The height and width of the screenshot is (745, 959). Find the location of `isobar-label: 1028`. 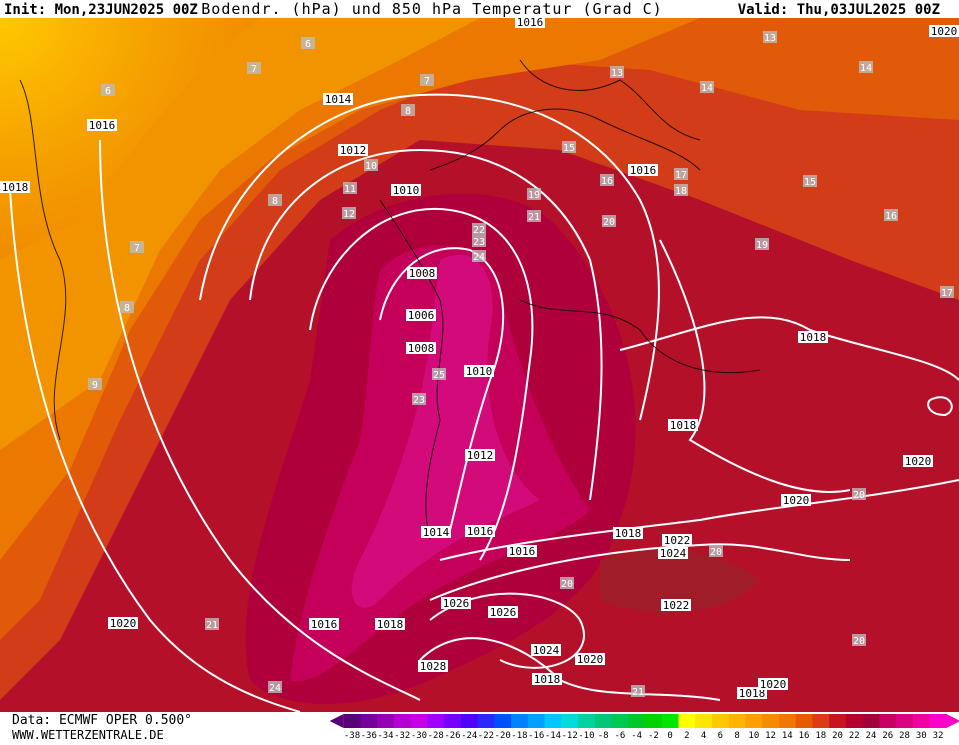

isobar-label: 1028 is located at coordinates (433, 666).